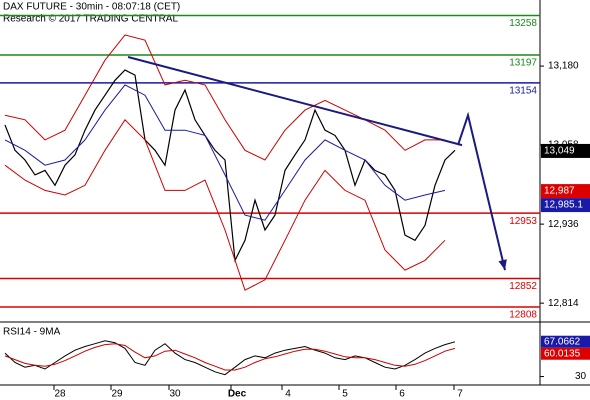  Describe the element at coordinates (32, 332) in the screenshot. I see `rsi-title: RSI14 - 9MA` at that location.